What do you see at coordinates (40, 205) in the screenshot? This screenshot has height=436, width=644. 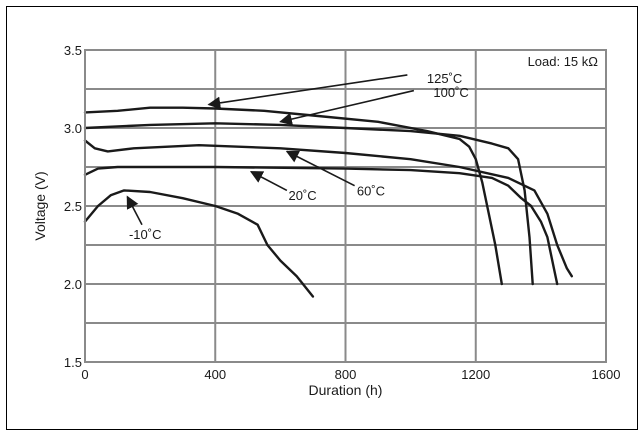 I see `y-axis-title: Voltage (V)` at bounding box center [40, 205].